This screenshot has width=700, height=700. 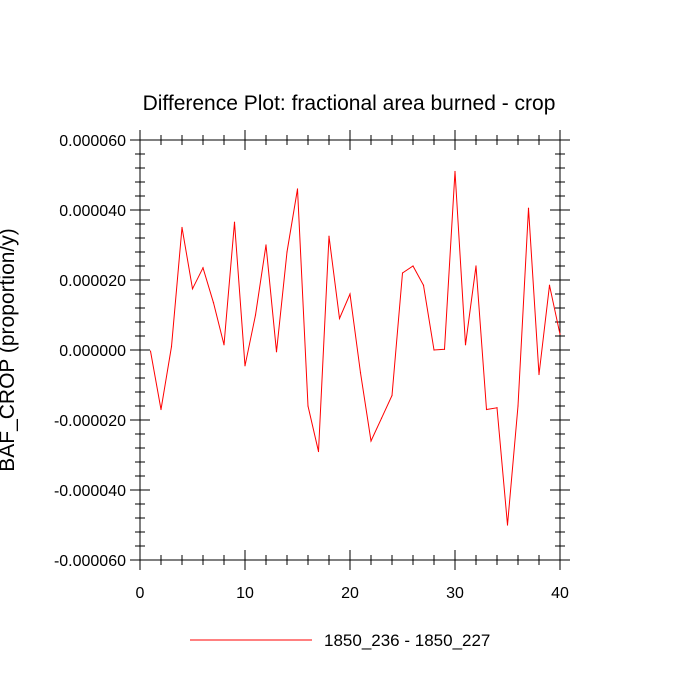 What do you see at coordinates (92, 141) in the screenshot?
I see `y-tick-label: 0.000060` at bounding box center [92, 141].